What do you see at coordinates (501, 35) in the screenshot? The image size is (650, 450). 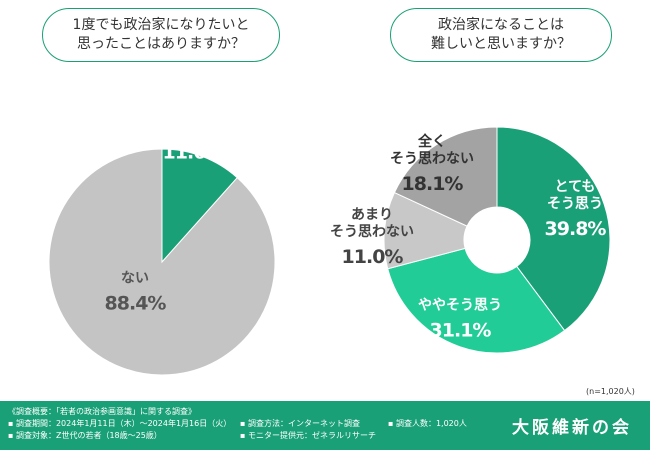 I see `chart-title: 政治家になることは 難しいと思いますか？` at bounding box center [501, 35].